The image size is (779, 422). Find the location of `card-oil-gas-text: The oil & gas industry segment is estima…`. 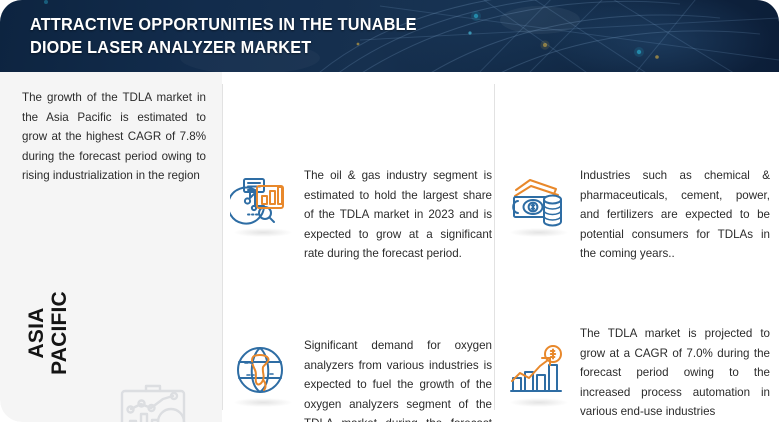

card-oil-gas-text: The oil & gas industry segment is estima… is located at coordinates (398, 214).